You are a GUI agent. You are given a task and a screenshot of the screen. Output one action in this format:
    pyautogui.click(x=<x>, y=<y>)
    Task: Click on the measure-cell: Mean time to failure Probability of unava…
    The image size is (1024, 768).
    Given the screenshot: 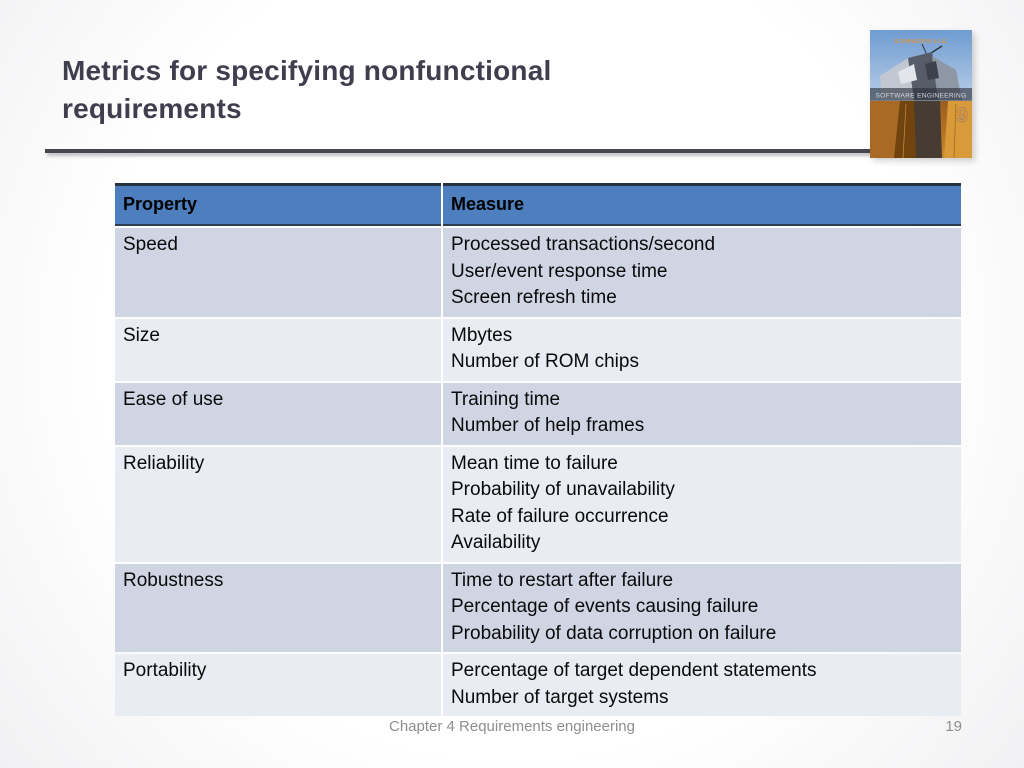 What is the action you would take?
    pyautogui.click(x=702, y=504)
    